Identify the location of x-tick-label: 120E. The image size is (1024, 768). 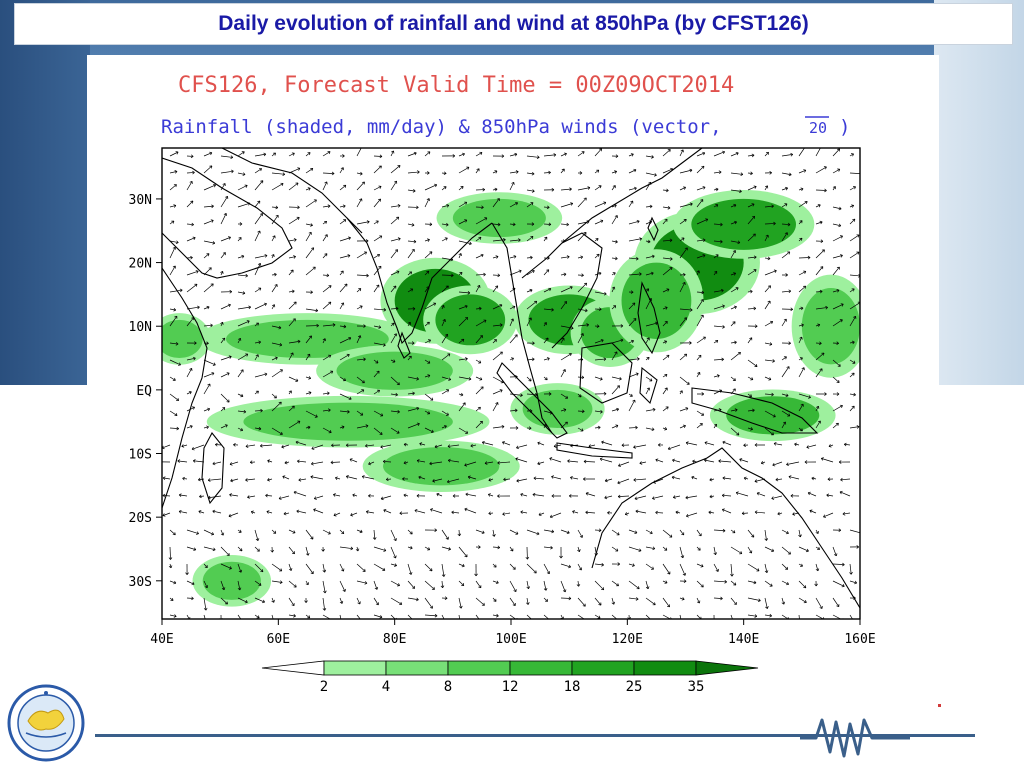
(627, 639).